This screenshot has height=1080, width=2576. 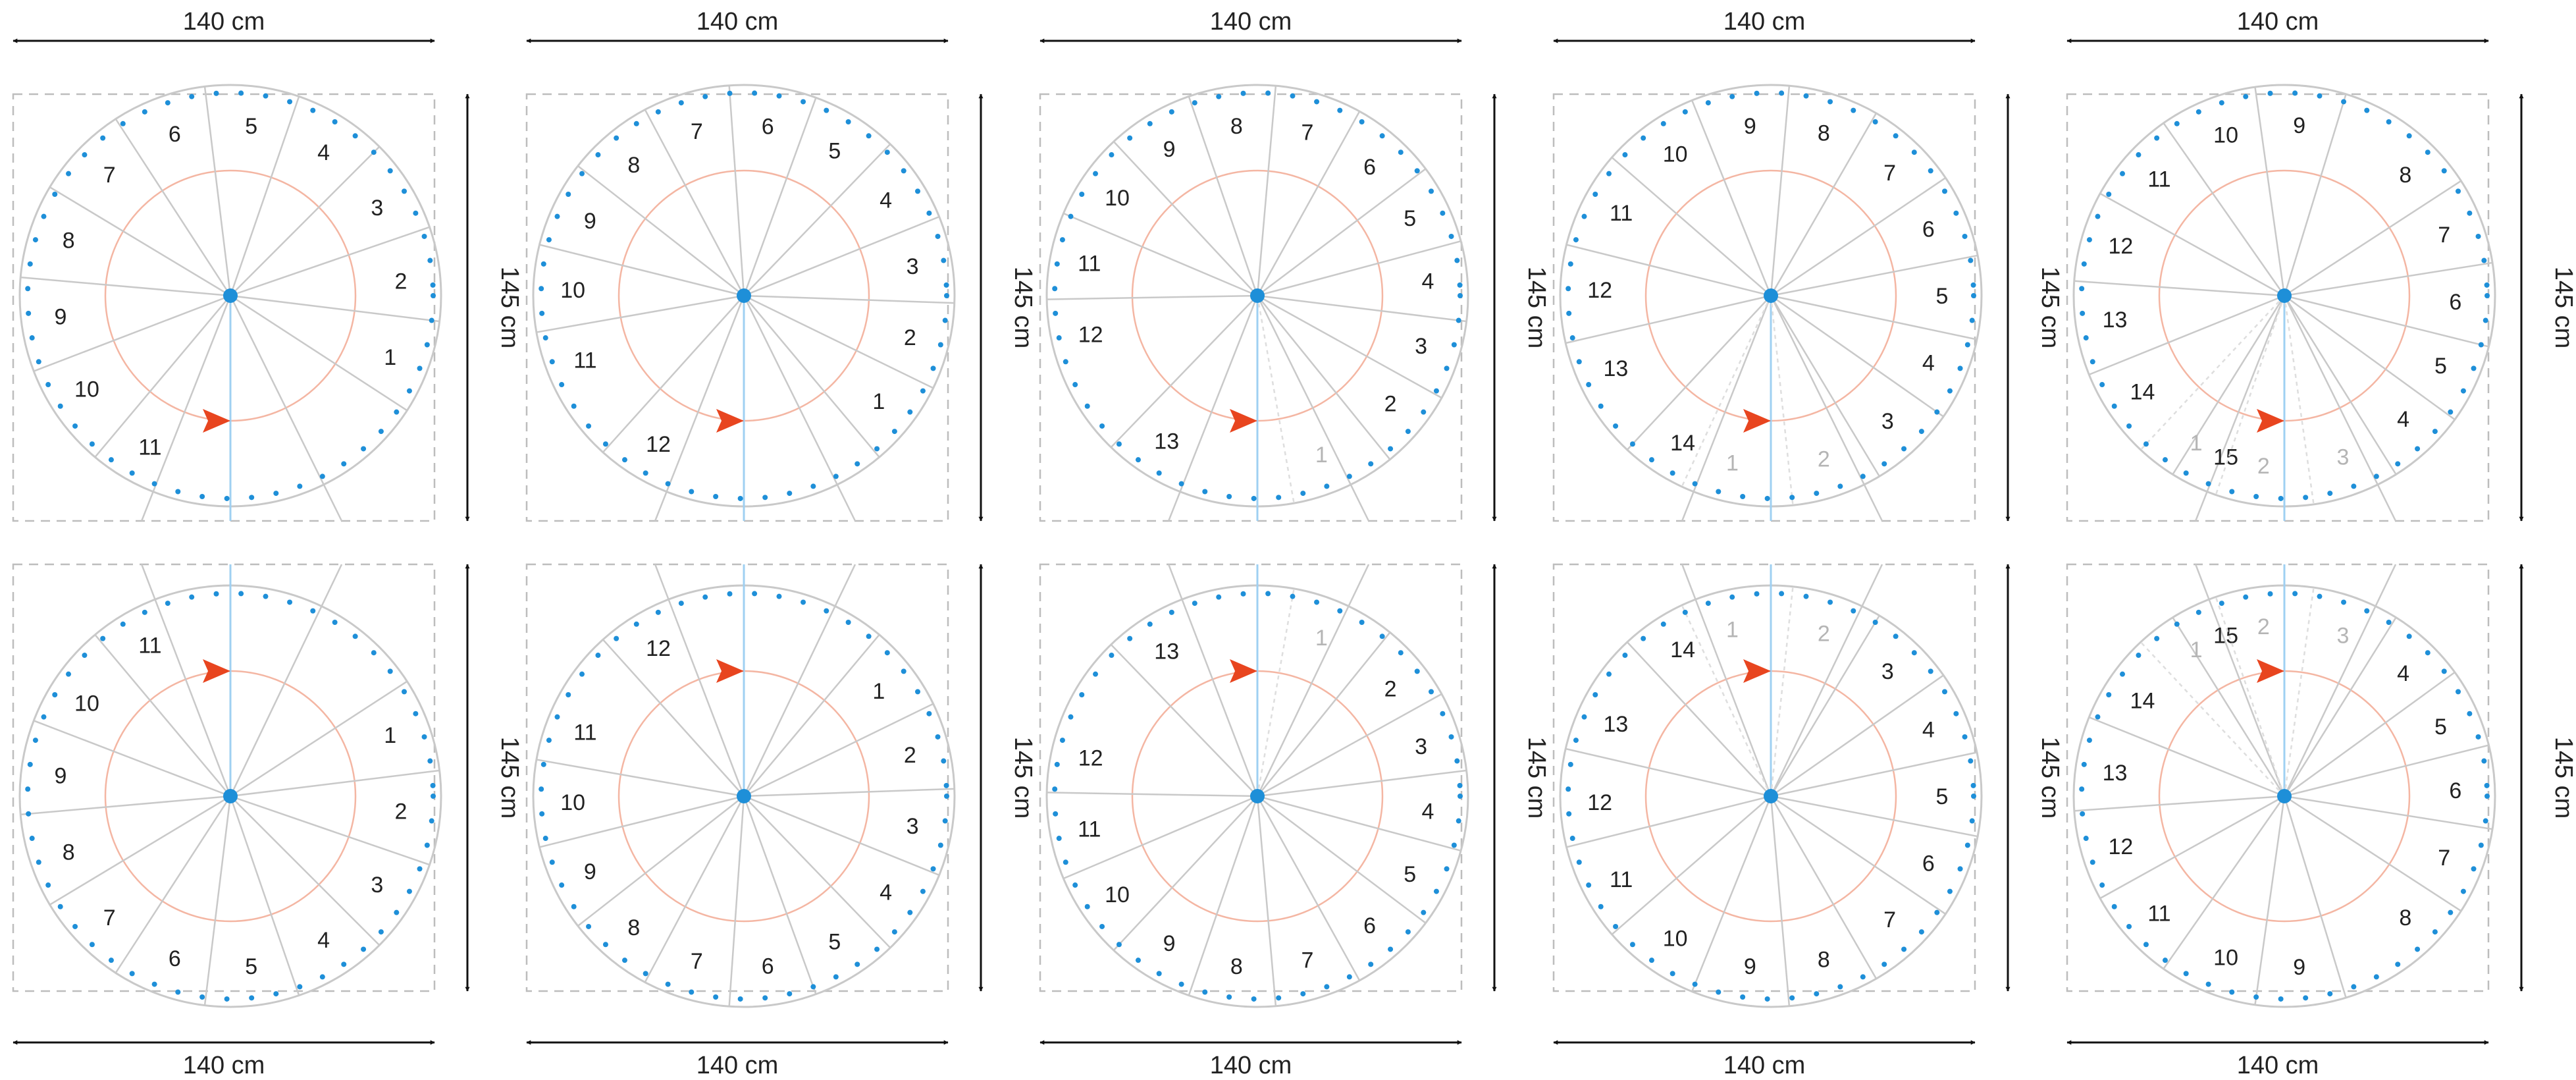 I want to click on center-post, so click(x=2284, y=796).